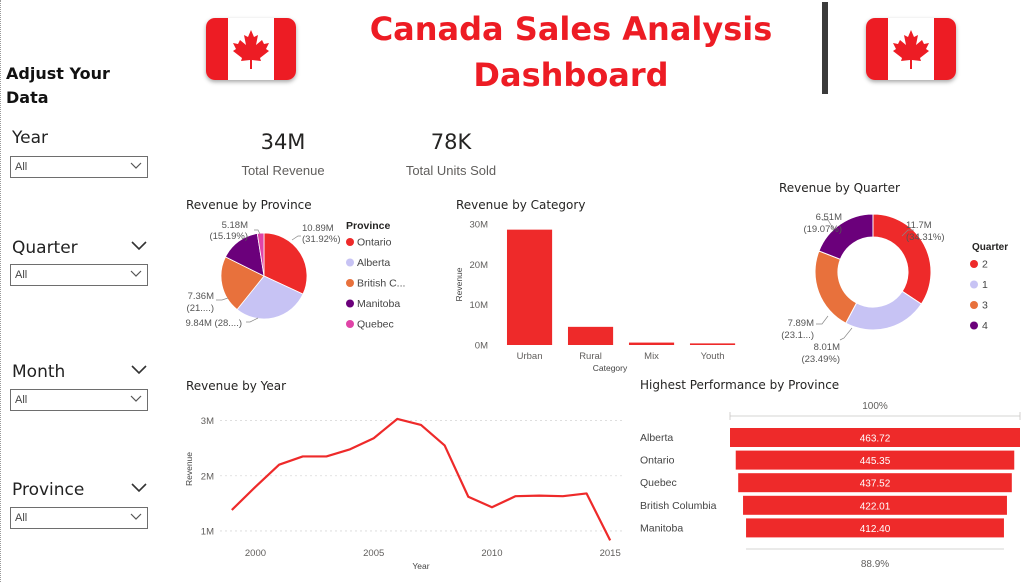  What do you see at coordinates (797, 335) in the screenshot?
I see `slice-percent-label: (23.1...)` at bounding box center [797, 335].